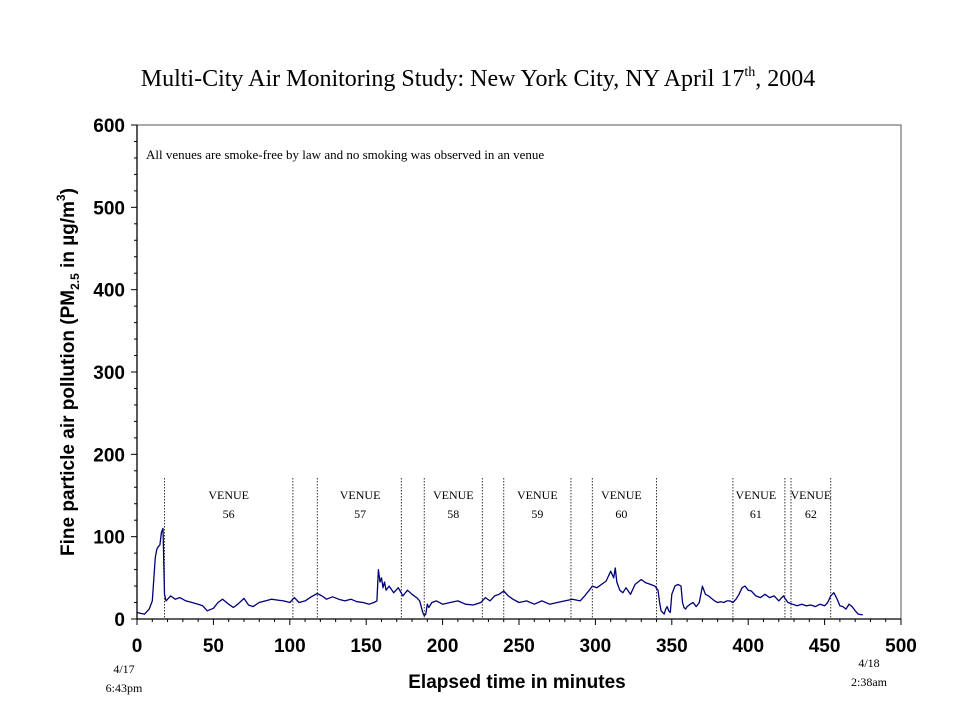 This screenshot has width=960, height=720. I want to click on x-tick-label-0: 0, so click(137, 646).